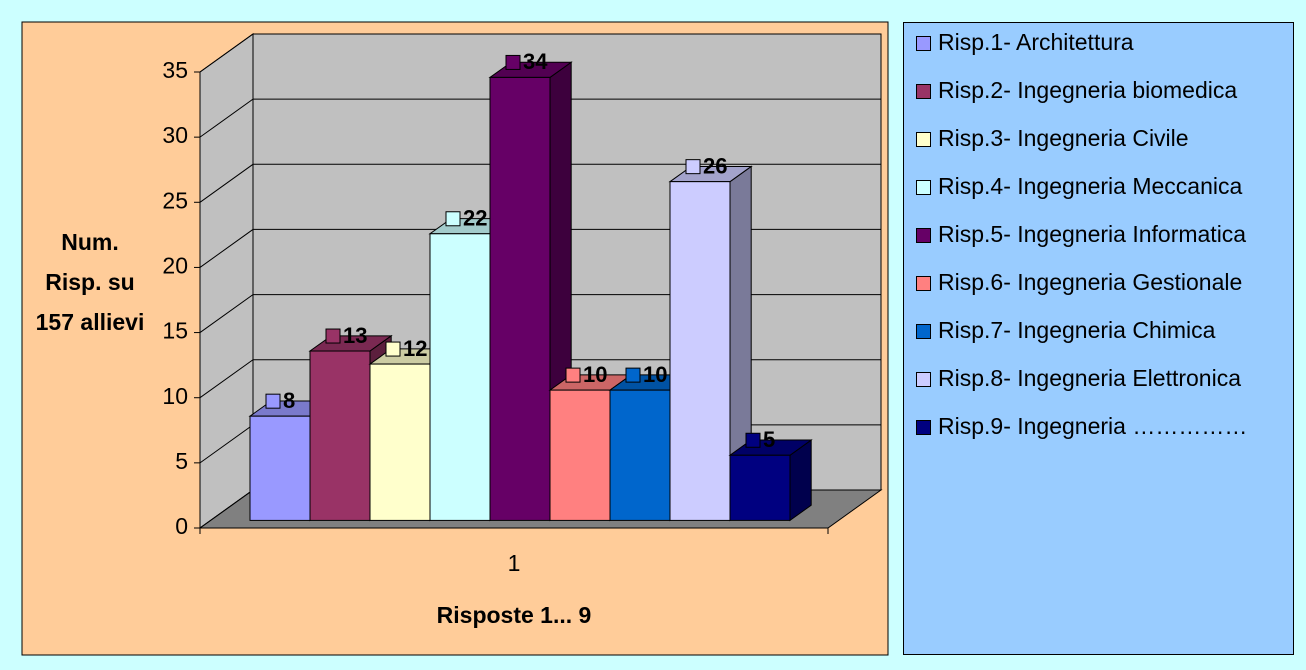 This screenshot has width=1306, height=670. I want to click on x-axis-label: Risposte 1... 9, so click(514, 615).